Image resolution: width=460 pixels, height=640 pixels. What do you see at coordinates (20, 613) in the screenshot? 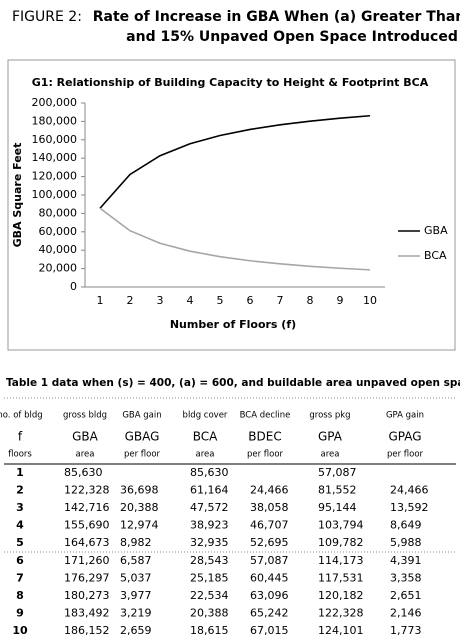
I see `table-cell: 9` at bounding box center [20, 613].